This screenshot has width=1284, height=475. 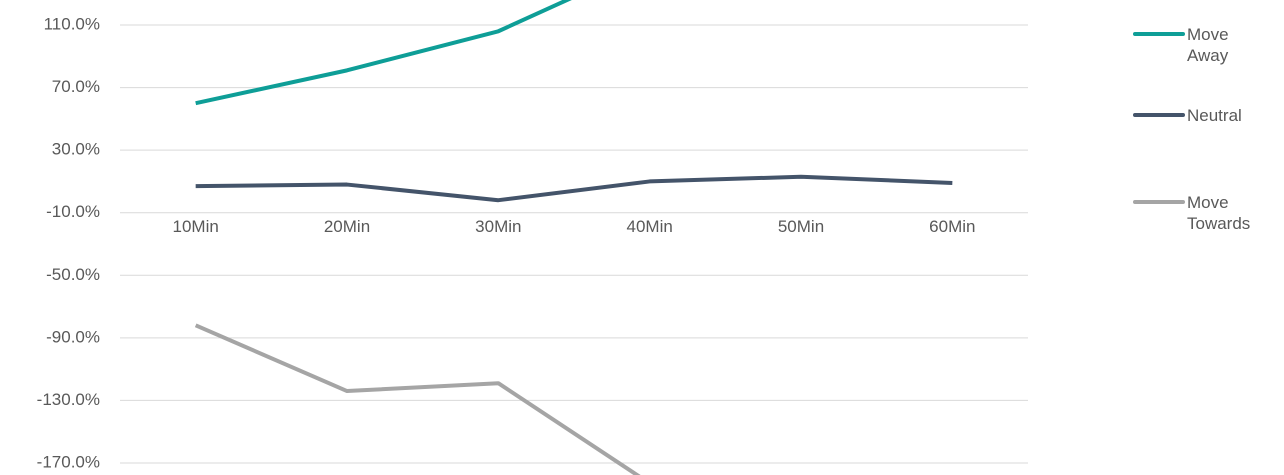 I want to click on legend-item: Move Away, so click(x=1196, y=45).